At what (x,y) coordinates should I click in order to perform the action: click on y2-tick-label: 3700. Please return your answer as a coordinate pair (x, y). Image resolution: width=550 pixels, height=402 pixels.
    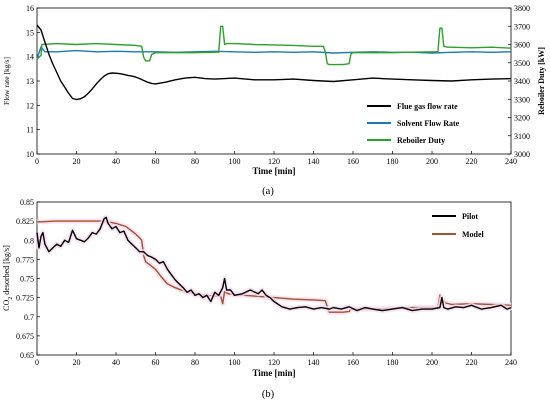
    Looking at the image, I should click on (522, 26).